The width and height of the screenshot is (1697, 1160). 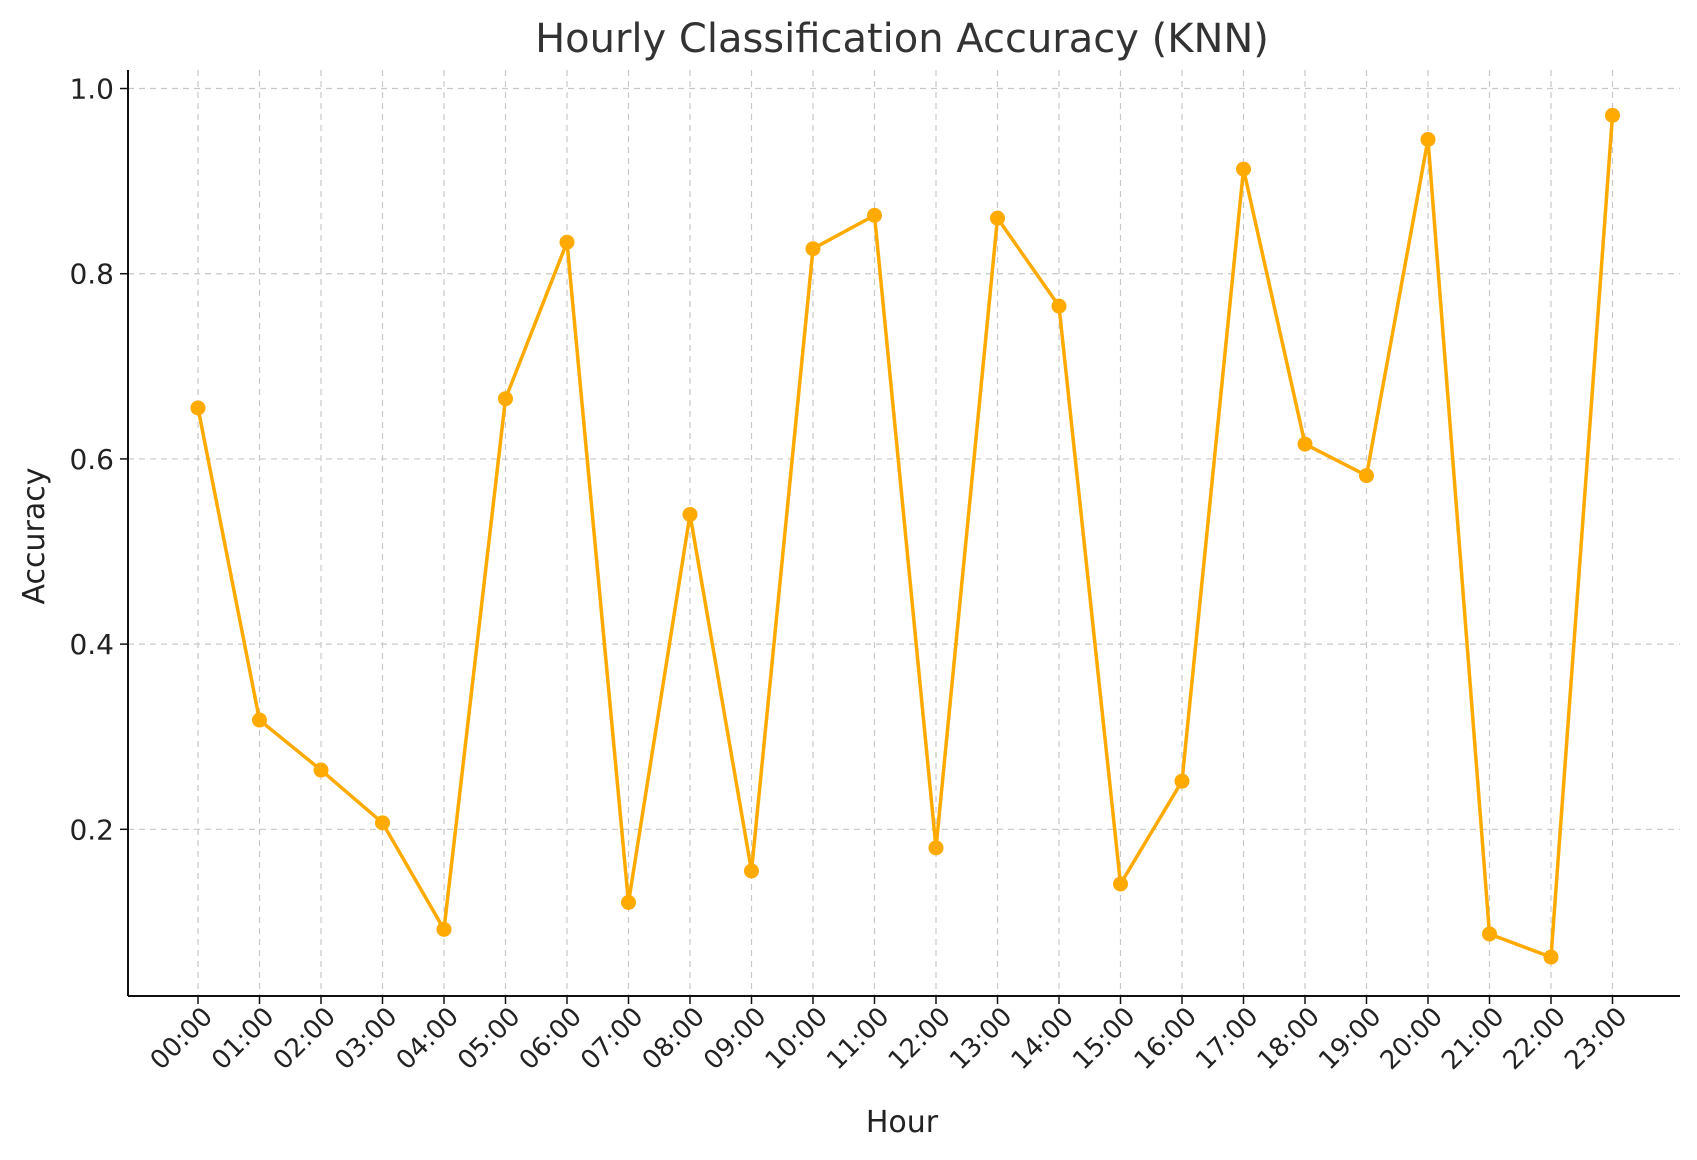 I want to click on x-axis-label: Hour, so click(x=902, y=1122).